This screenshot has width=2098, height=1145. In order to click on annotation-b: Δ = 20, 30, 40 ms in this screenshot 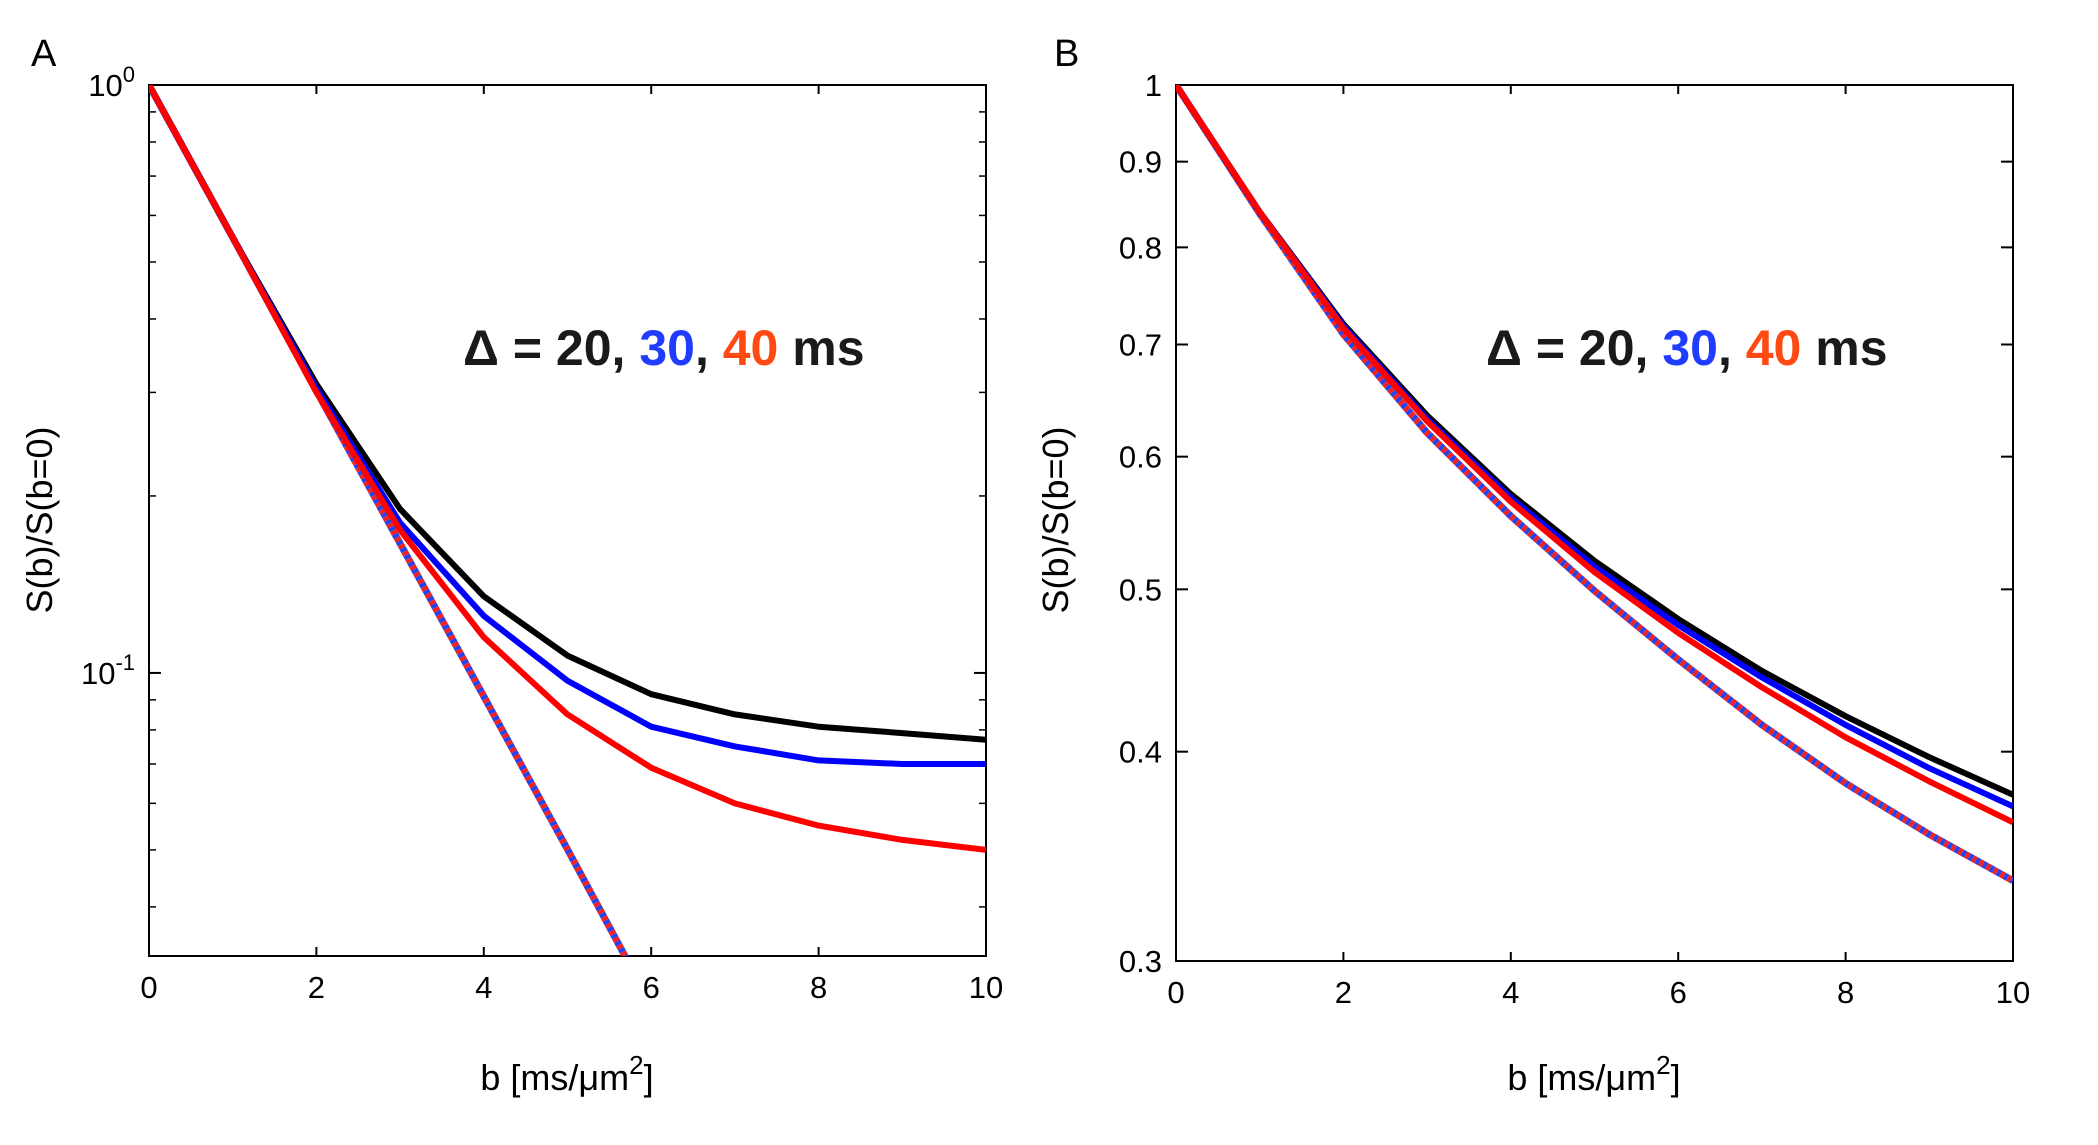, I will do `click(1687, 348)`.